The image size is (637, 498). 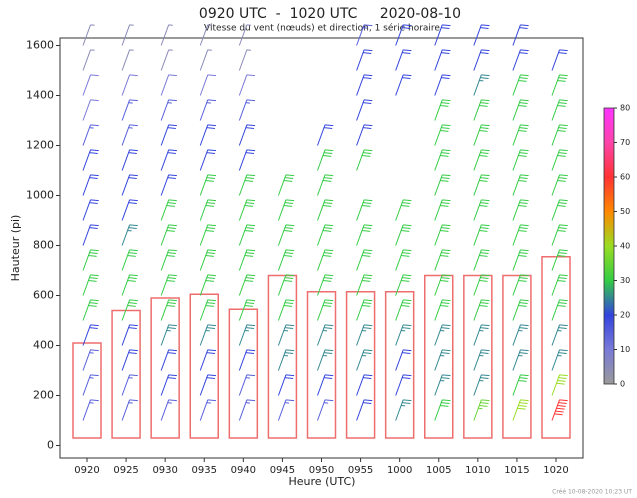 What do you see at coordinates (282, 470) in the screenshot?
I see `x-tick-label: 0945` at bounding box center [282, 470].